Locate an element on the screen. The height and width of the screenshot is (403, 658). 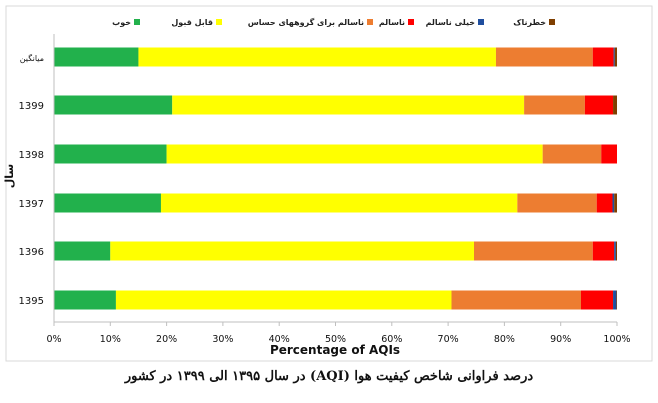
x-tick-label: 20% is located at coordinates (166, 339).